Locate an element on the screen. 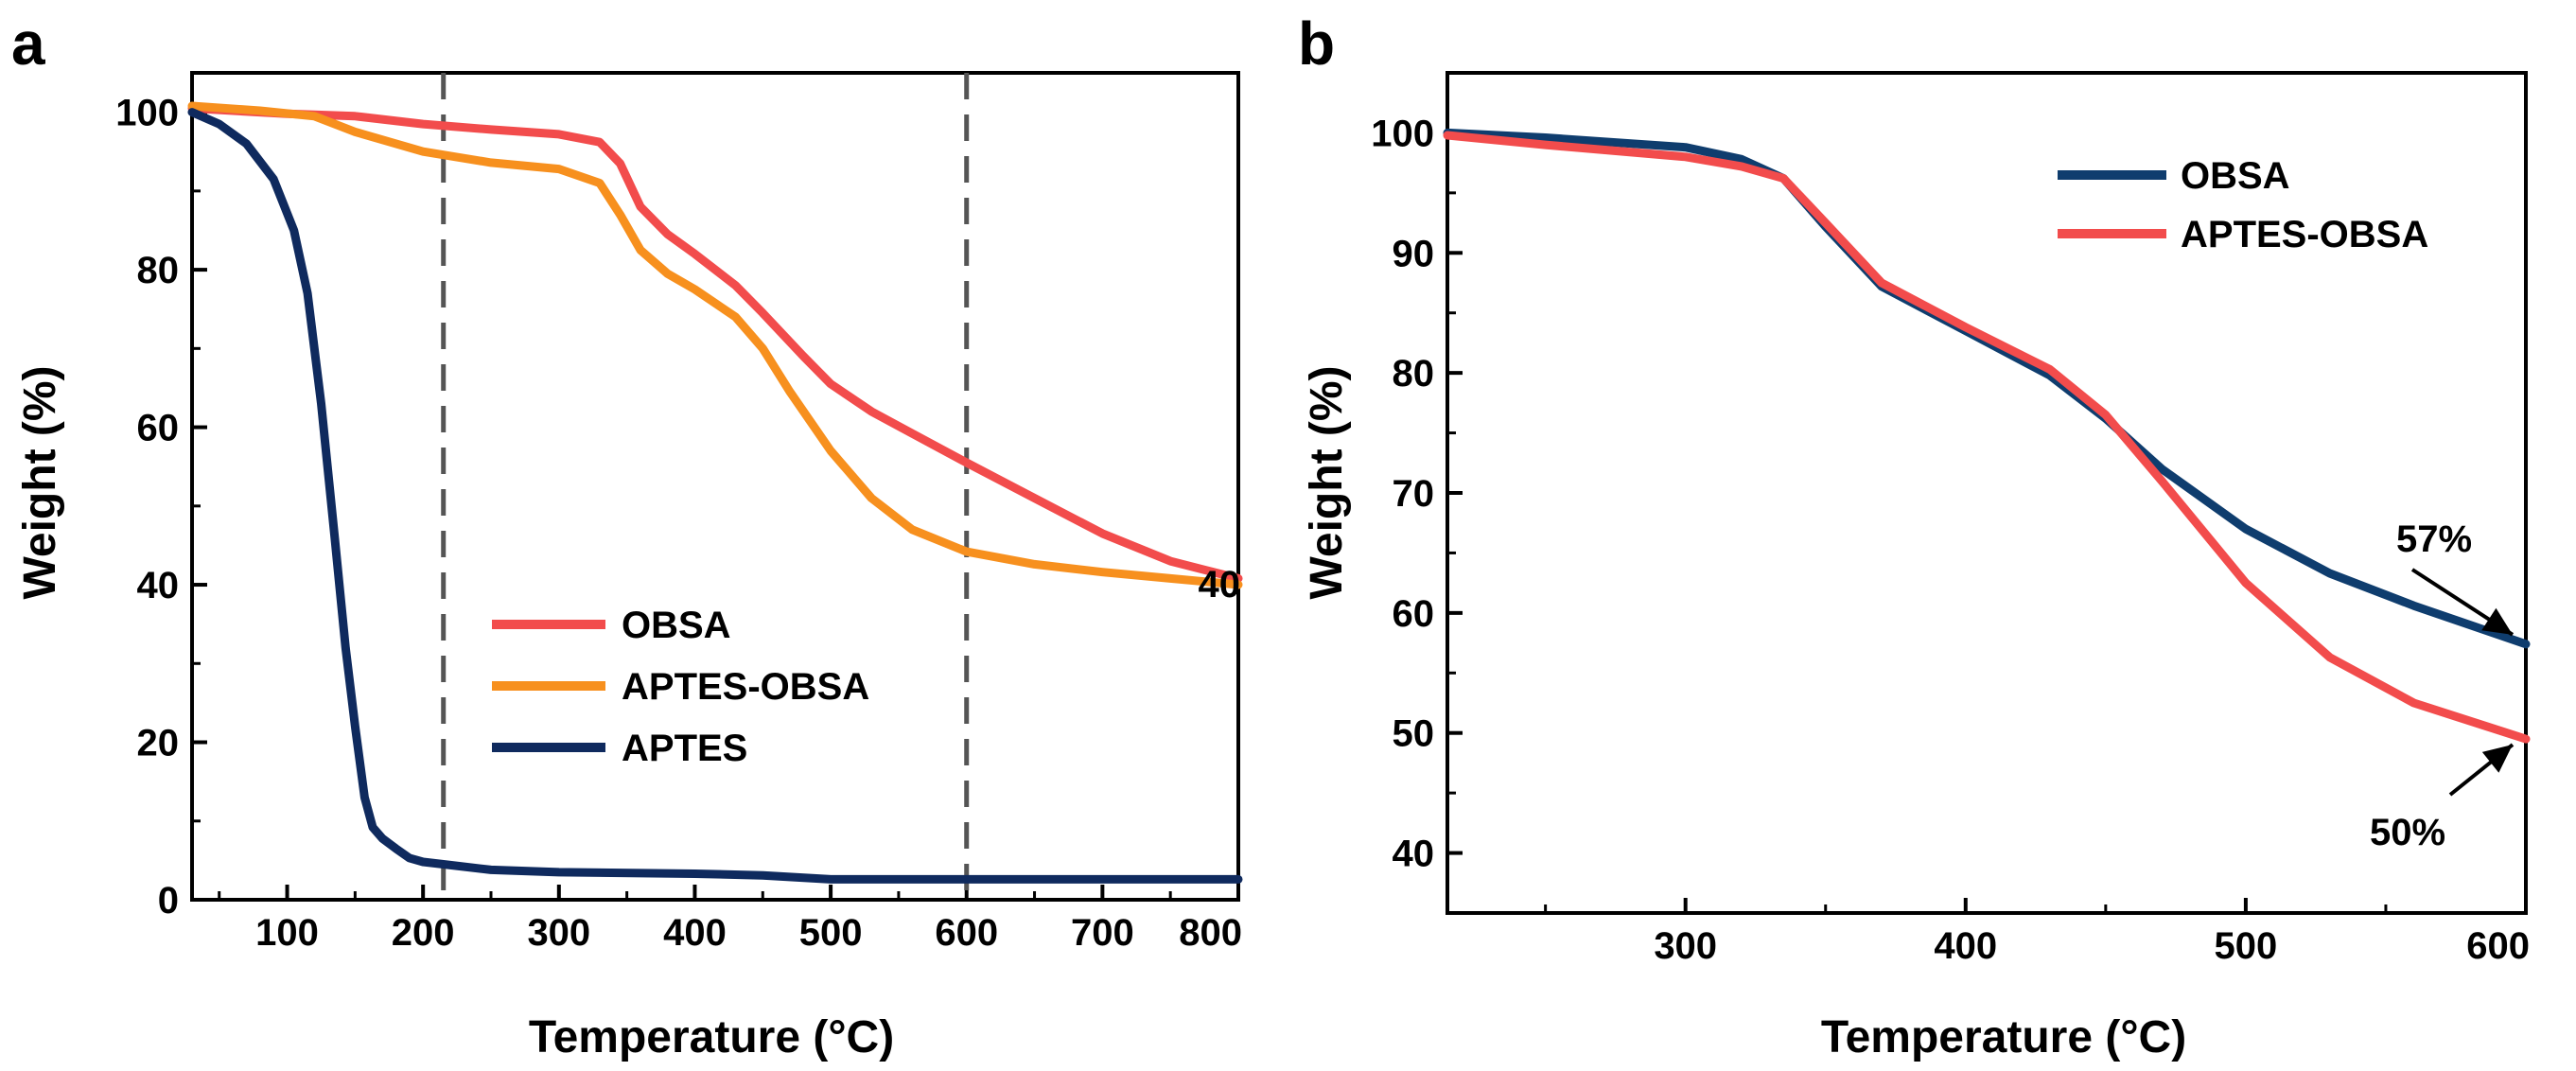 The image size is (2576, 1071). x-tick-label: 100 is located at coordinates (287, 933).